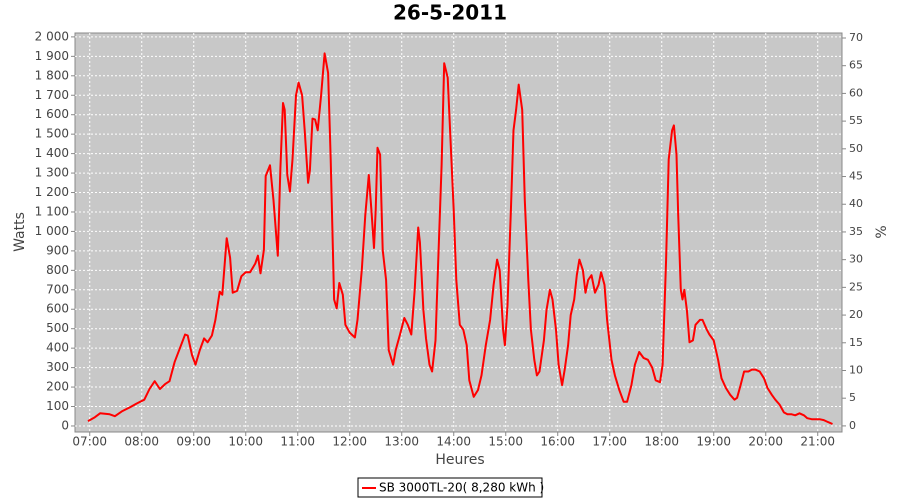 The image size is (900, 500). I want to click on y2-axis-label: %, so click(882, 231).